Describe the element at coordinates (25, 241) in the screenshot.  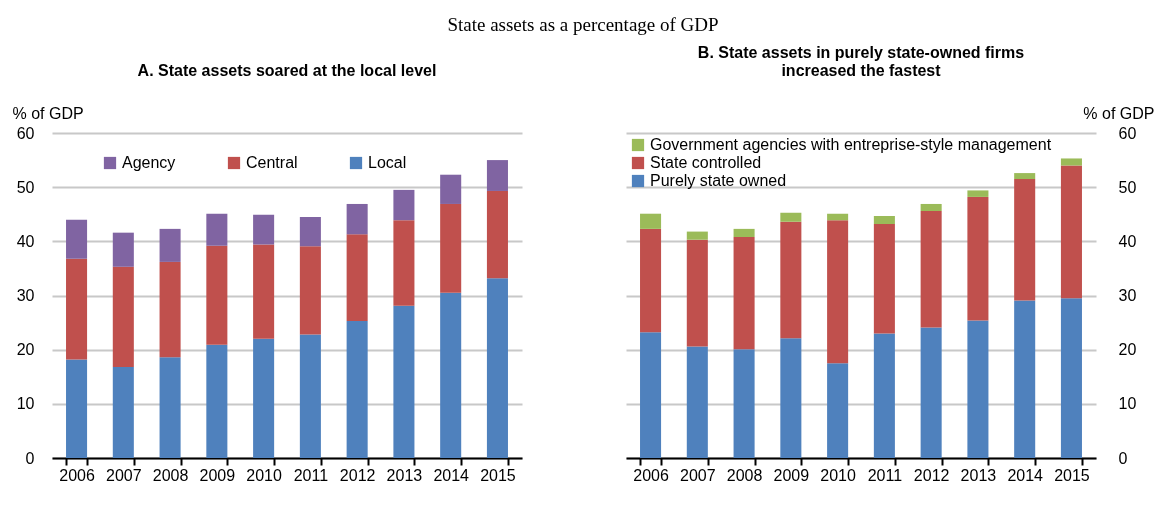
I see `y-tick-label: 40` at that location.